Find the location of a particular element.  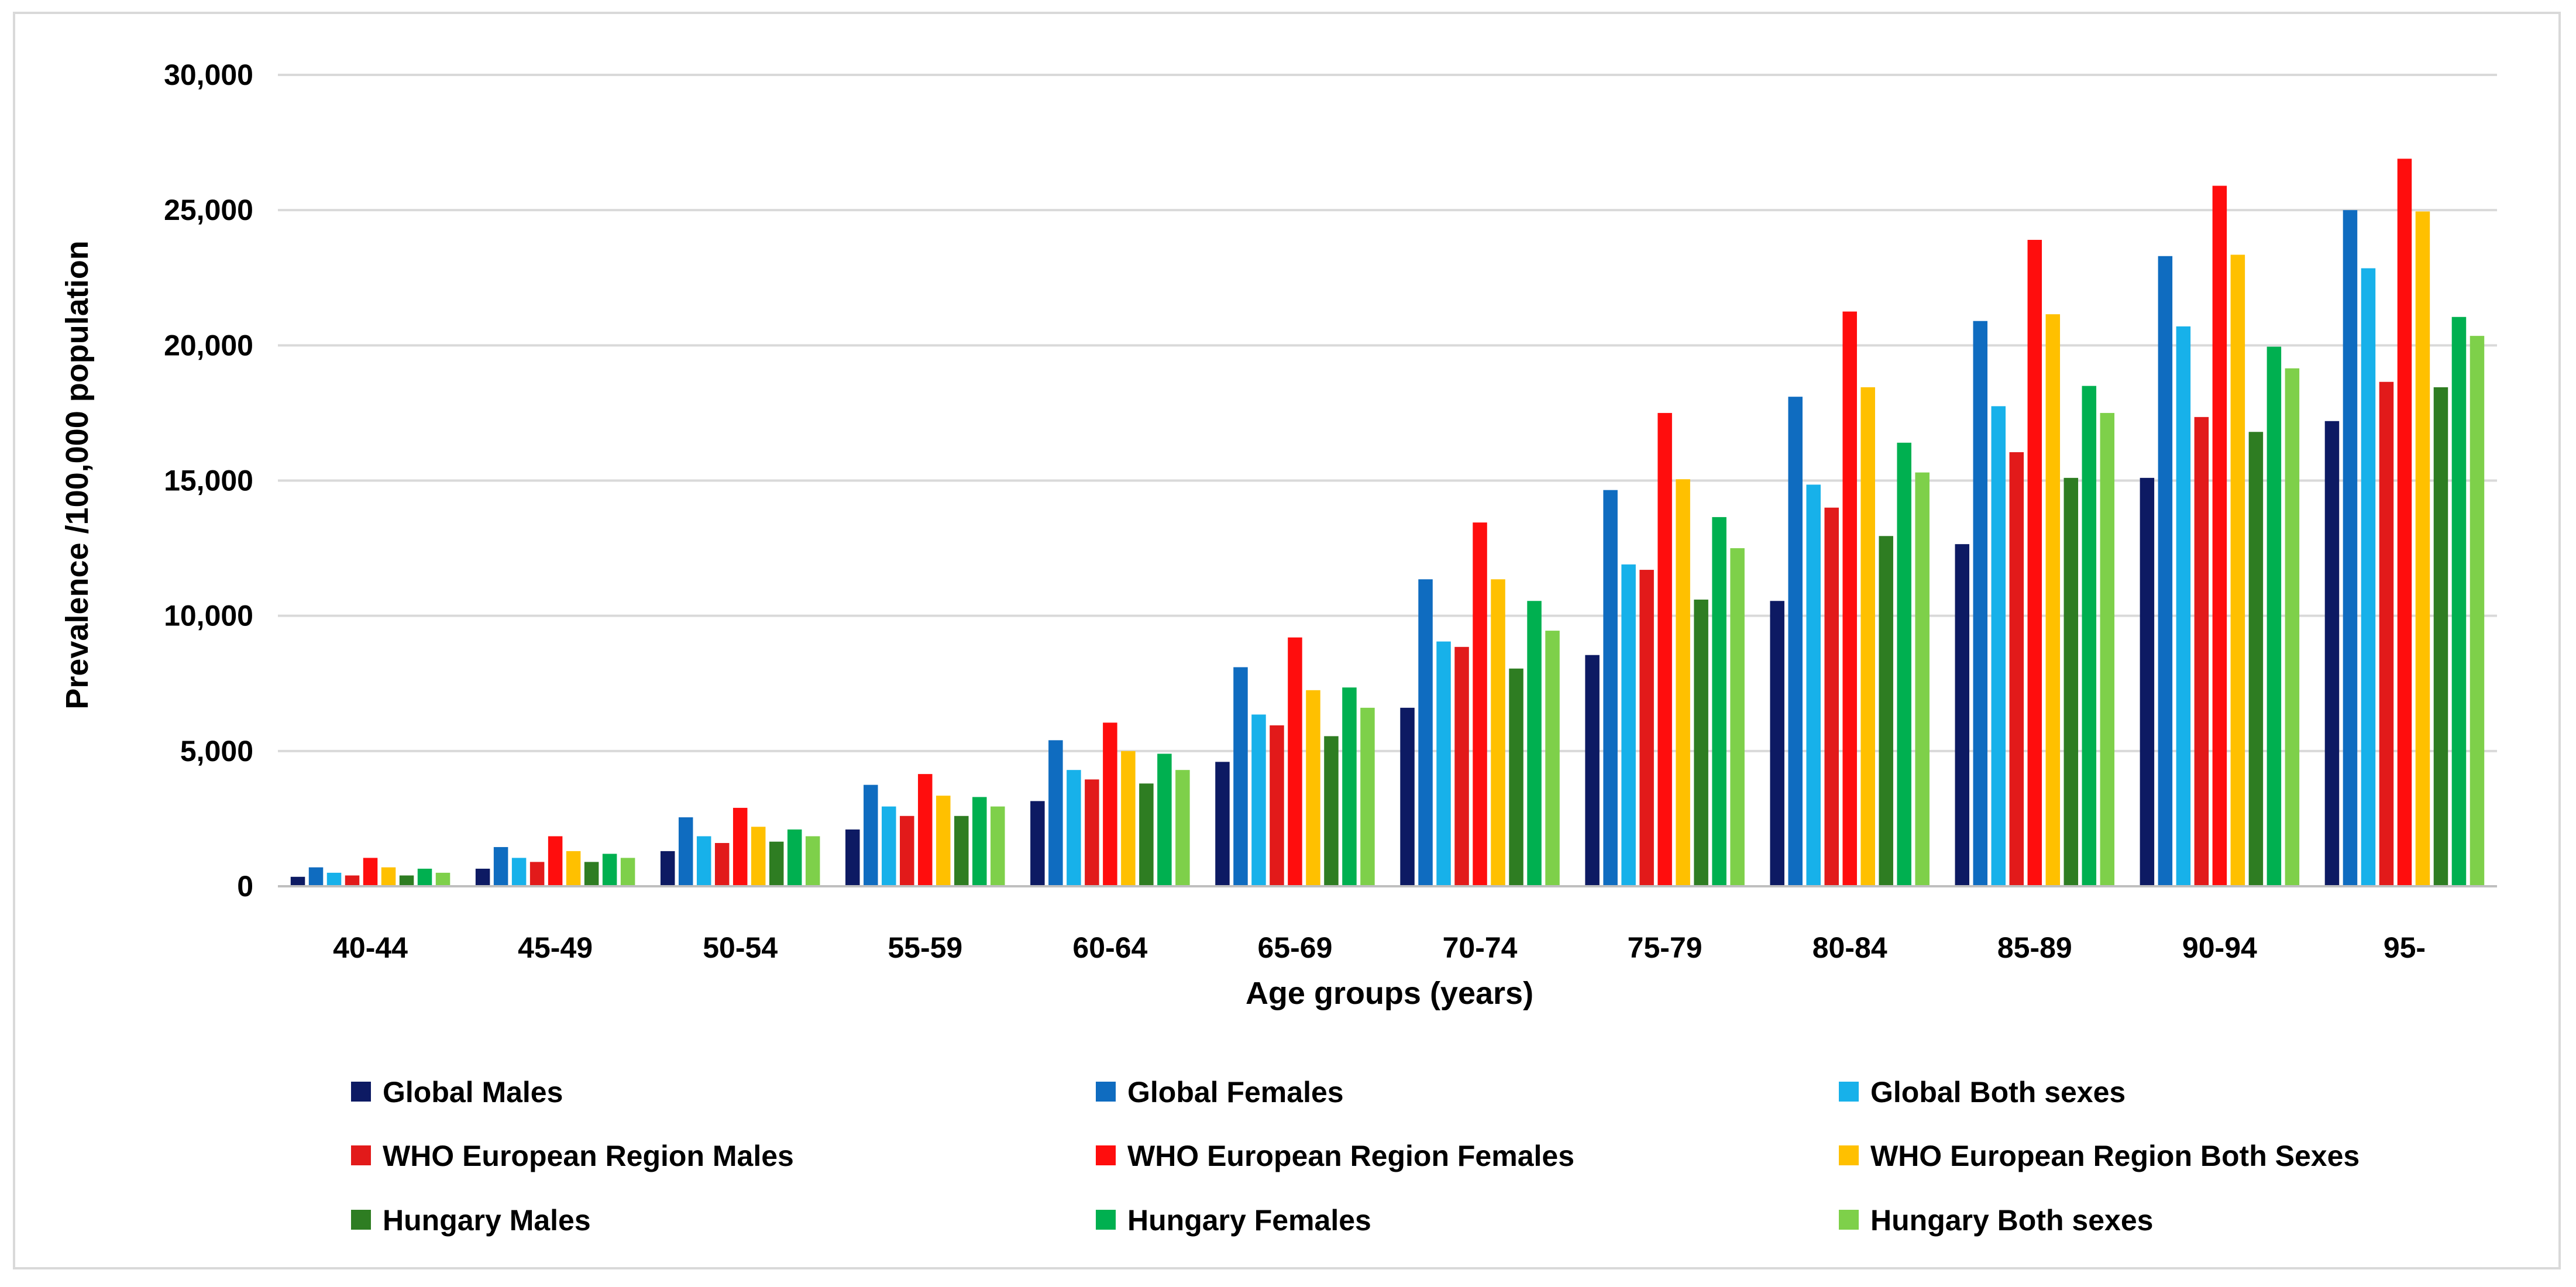

bar-90-94-hungary-females is located at coordinates (2275, 616).